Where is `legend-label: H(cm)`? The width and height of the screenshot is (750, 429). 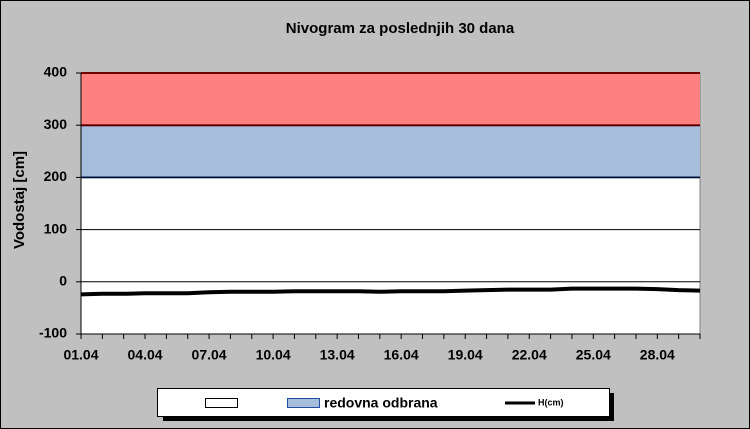
legend-label: H(cm) is located at coordinates (551, 402).